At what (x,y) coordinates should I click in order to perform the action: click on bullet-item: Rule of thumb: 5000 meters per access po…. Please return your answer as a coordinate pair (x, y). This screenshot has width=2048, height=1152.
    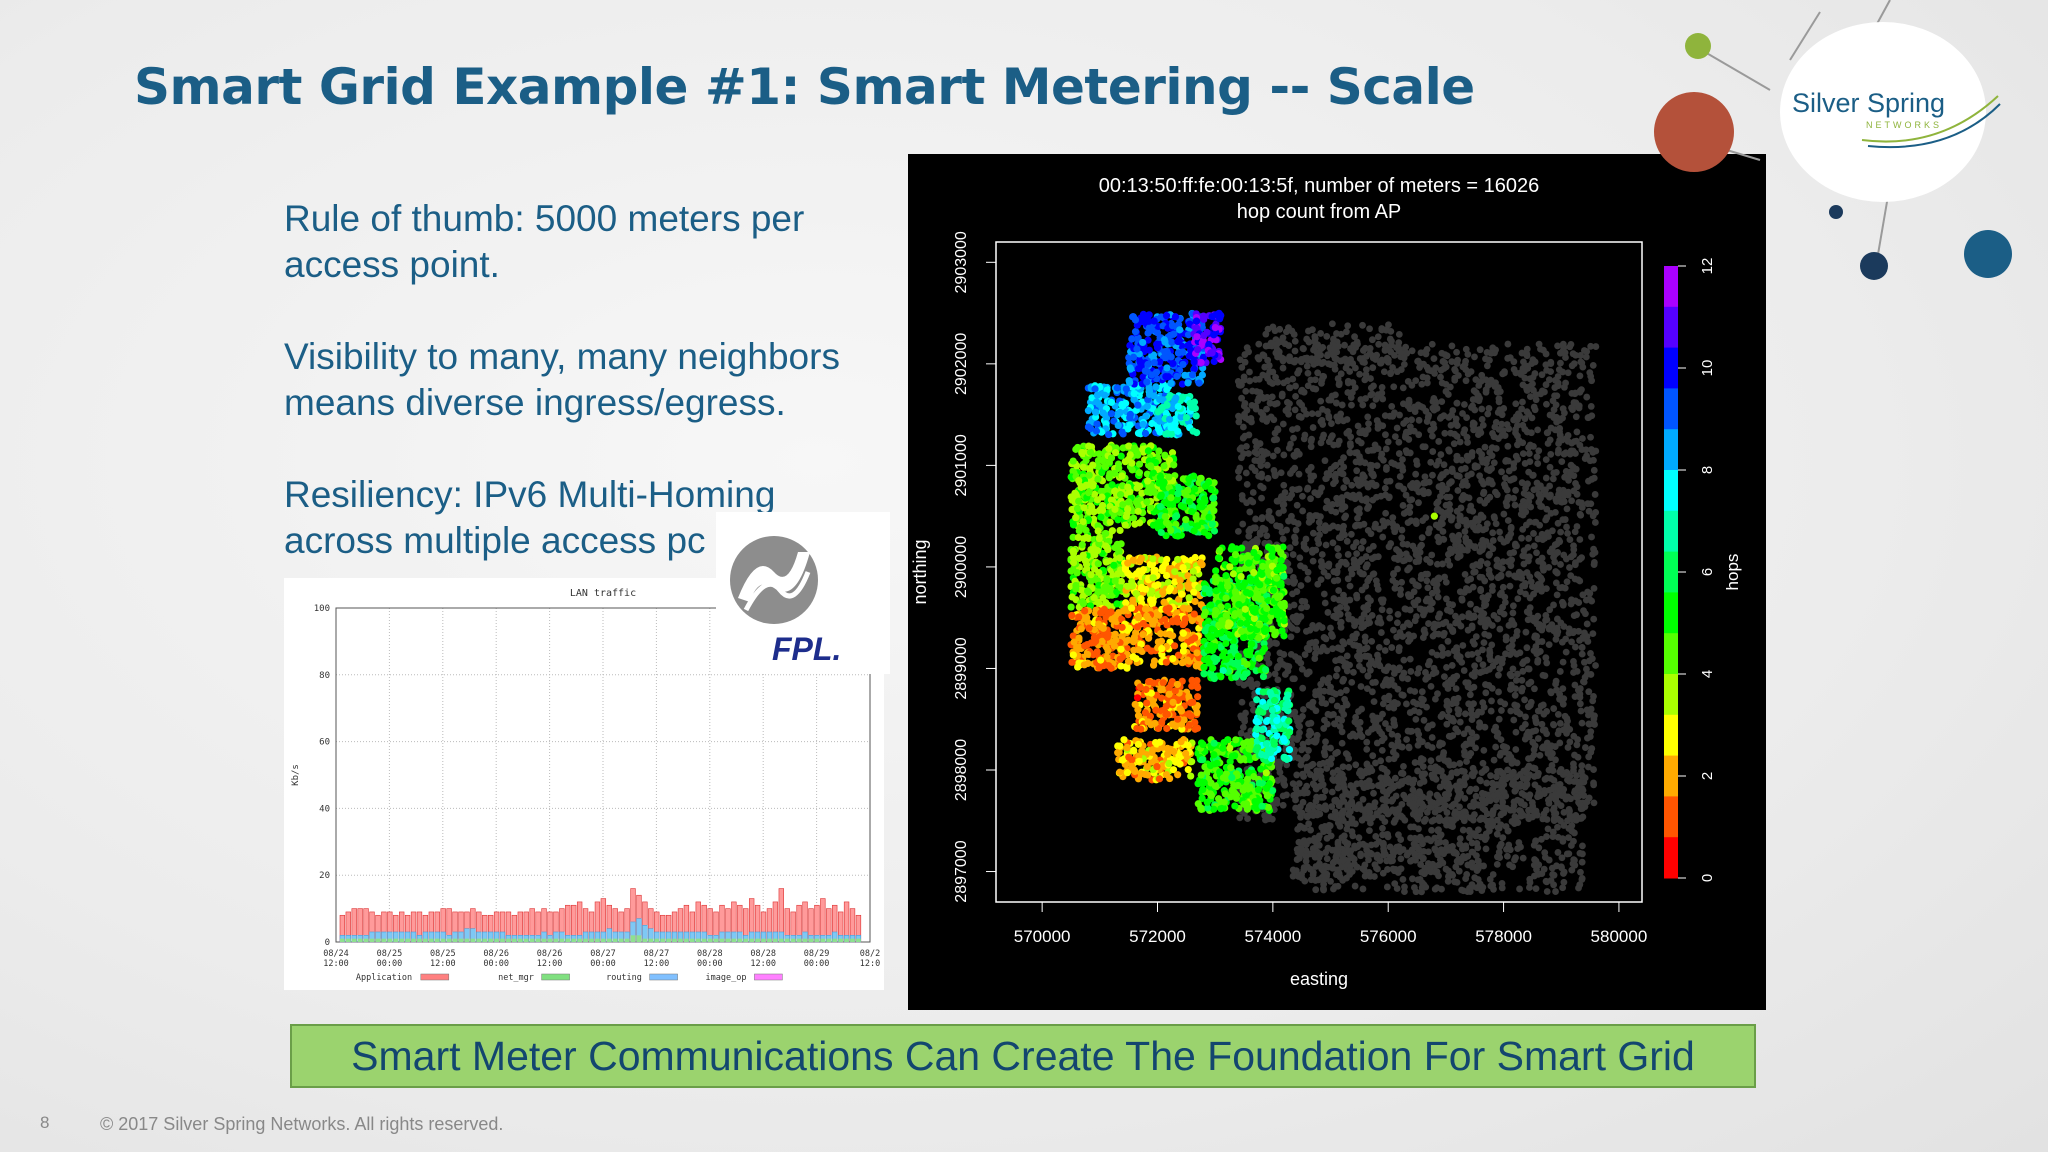
    Looking at the image, I should click on (544, 241).